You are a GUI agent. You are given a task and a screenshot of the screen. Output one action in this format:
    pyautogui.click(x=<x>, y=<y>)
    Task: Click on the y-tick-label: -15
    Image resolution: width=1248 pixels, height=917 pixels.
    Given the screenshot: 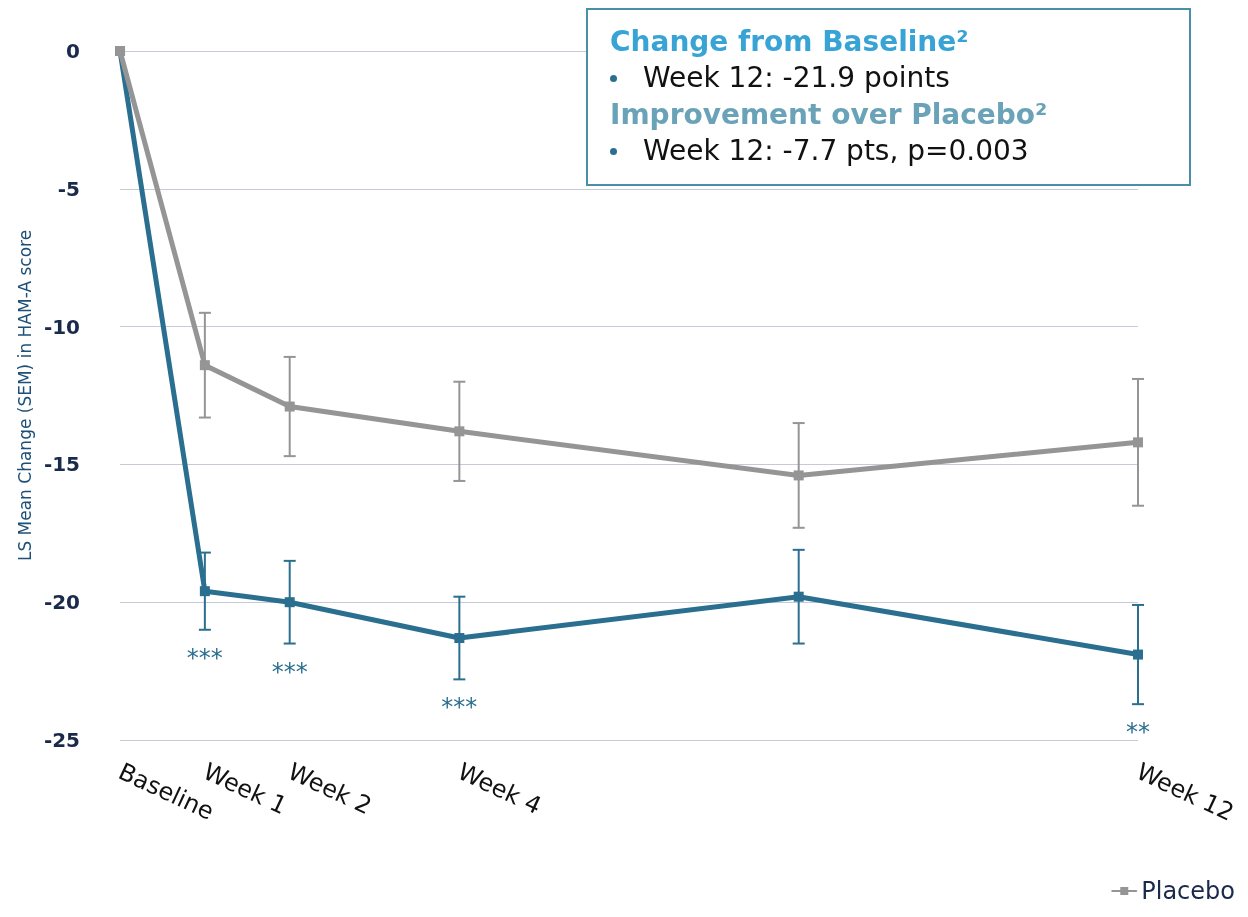 What is the action you would take?
    pyautogui.click(x=62, y=464)
    